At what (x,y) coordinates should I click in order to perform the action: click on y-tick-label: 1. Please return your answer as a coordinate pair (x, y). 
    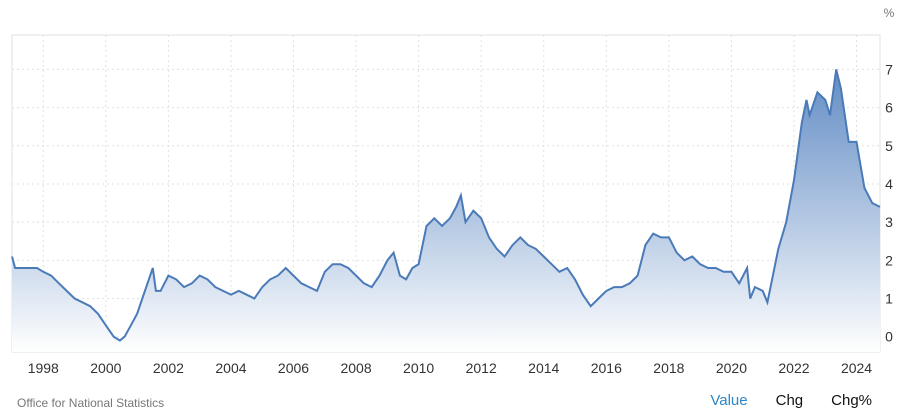
    Looking at the image, I should click on (889, 299).